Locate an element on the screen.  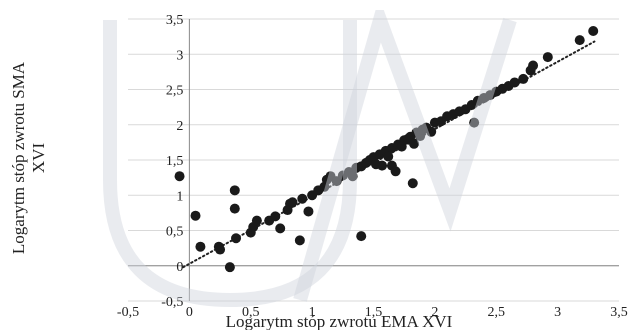
y-axis-title: Logarytm stóp zwrotu SMA XVI is located at coordinates (28, 157).